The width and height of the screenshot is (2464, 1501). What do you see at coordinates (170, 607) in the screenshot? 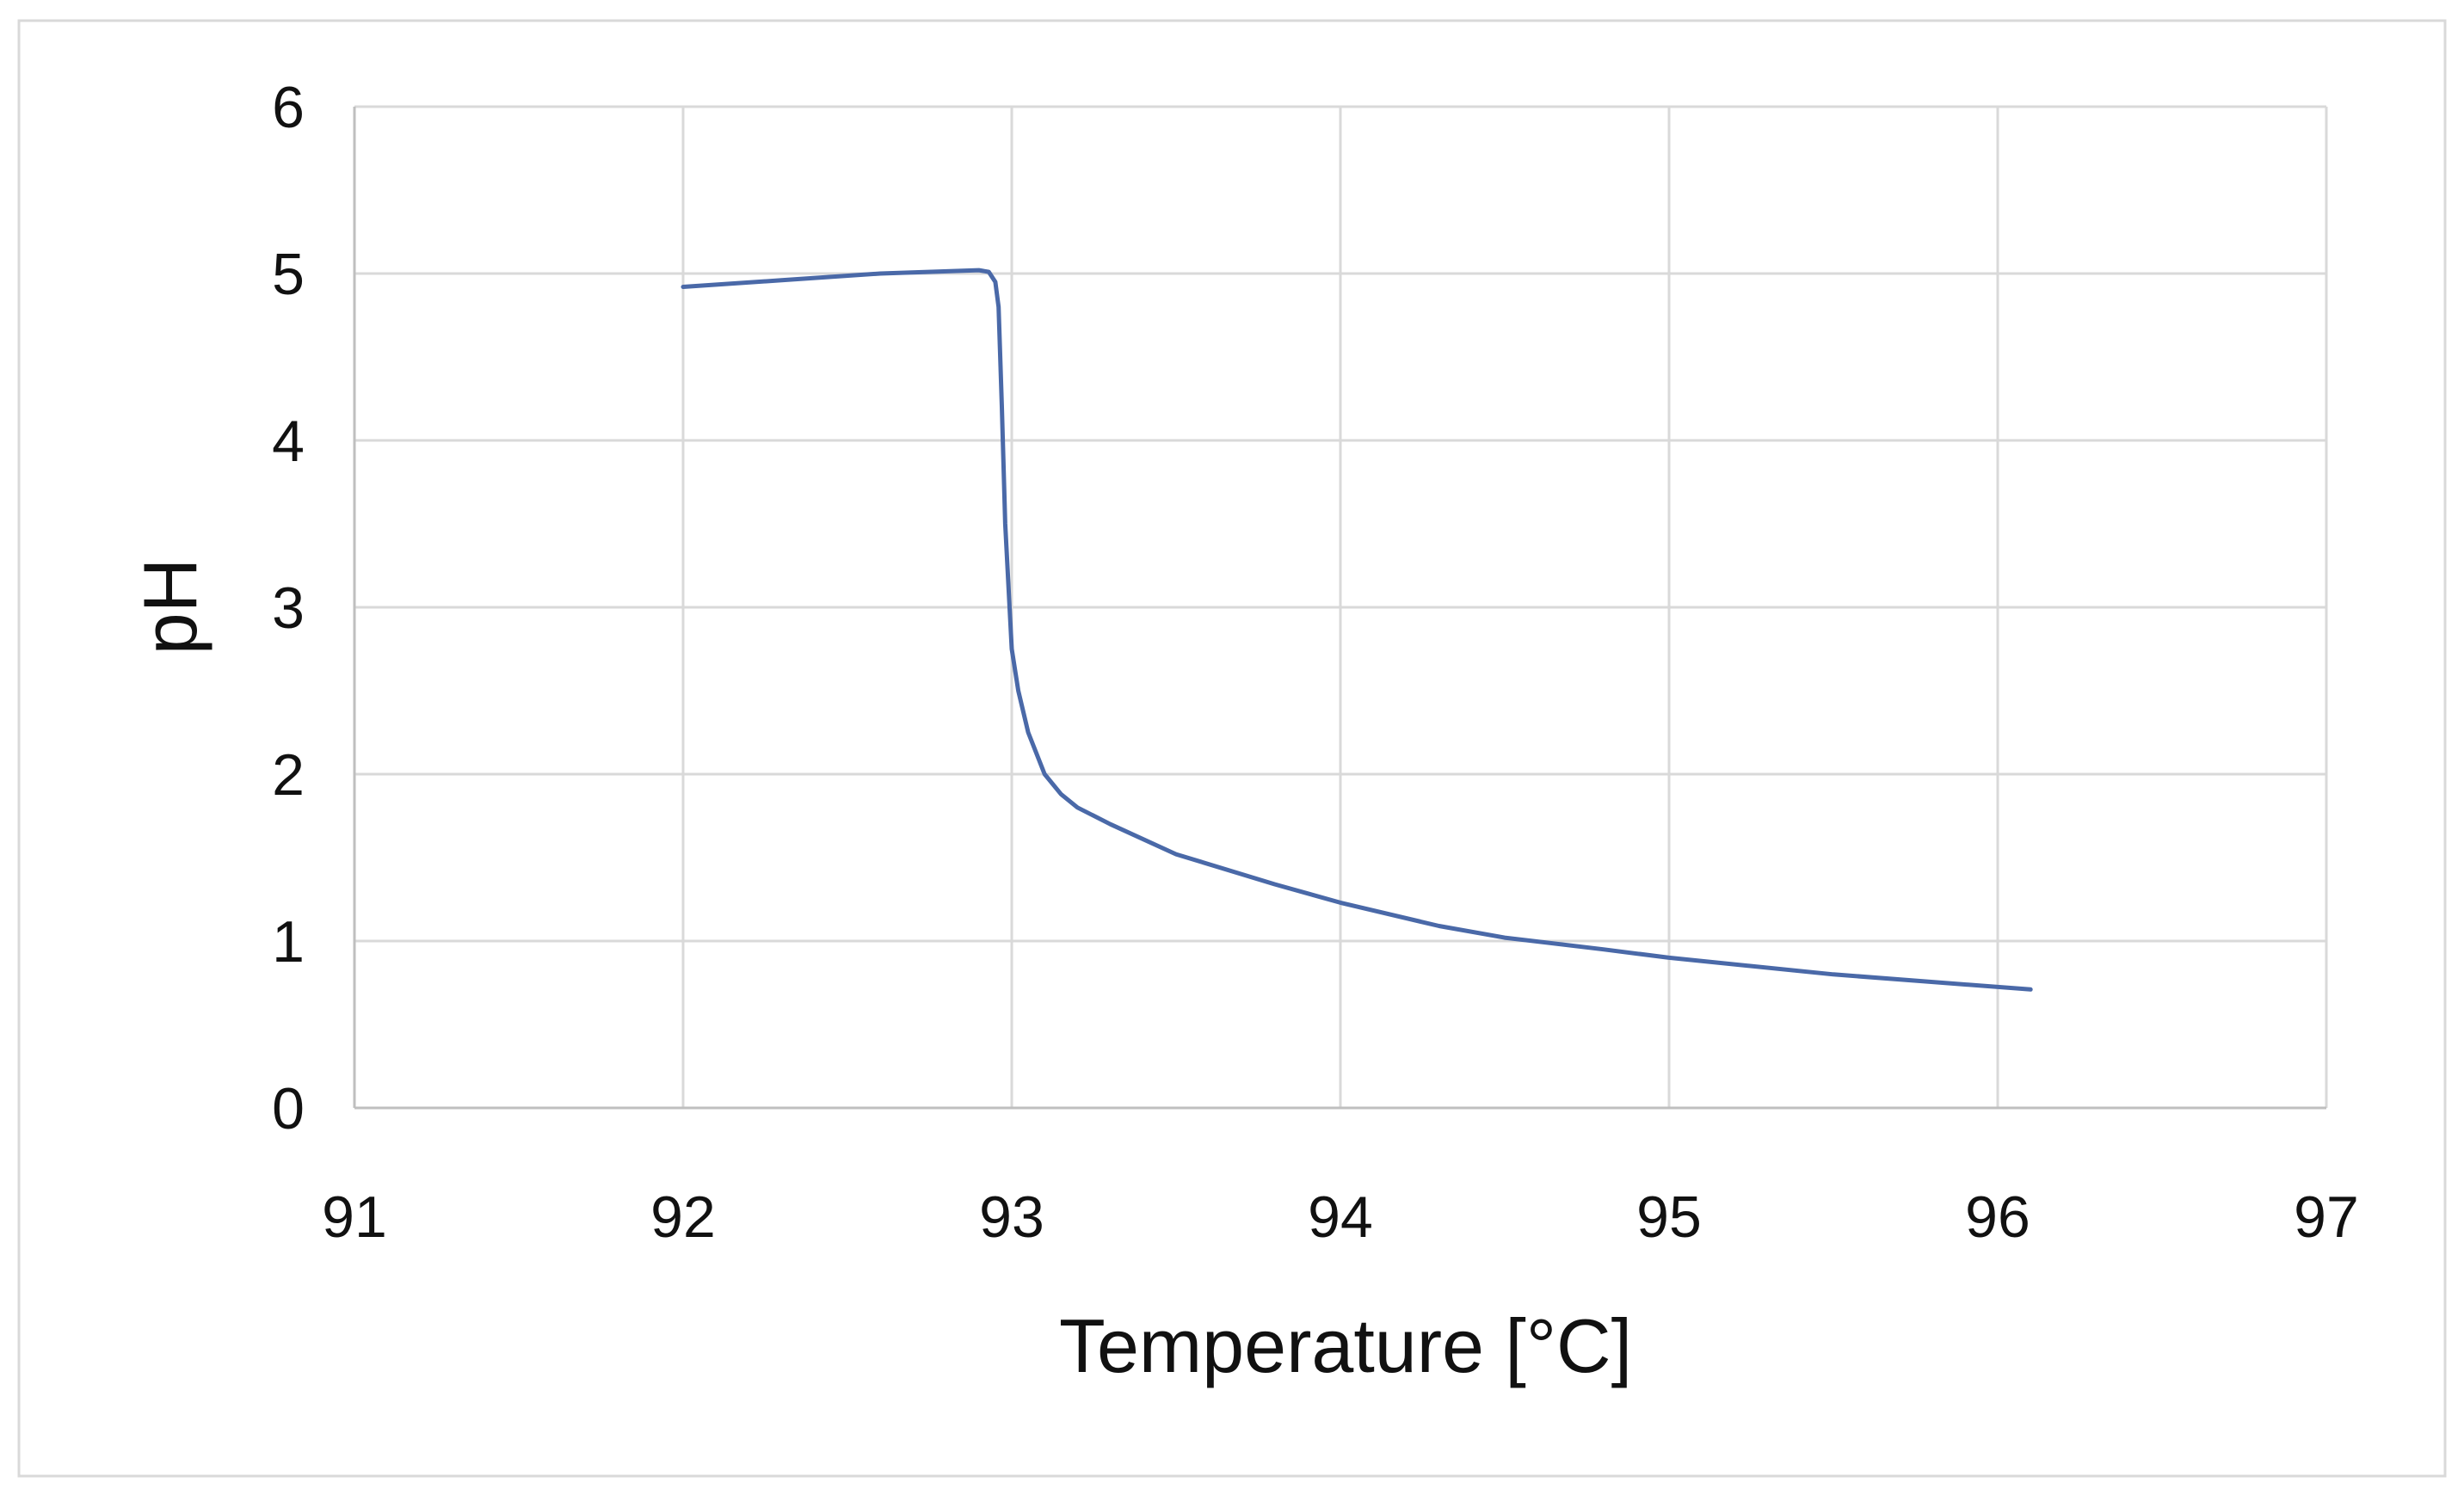
I see `y-axis-title: pH` at bounding box center [170, 607].